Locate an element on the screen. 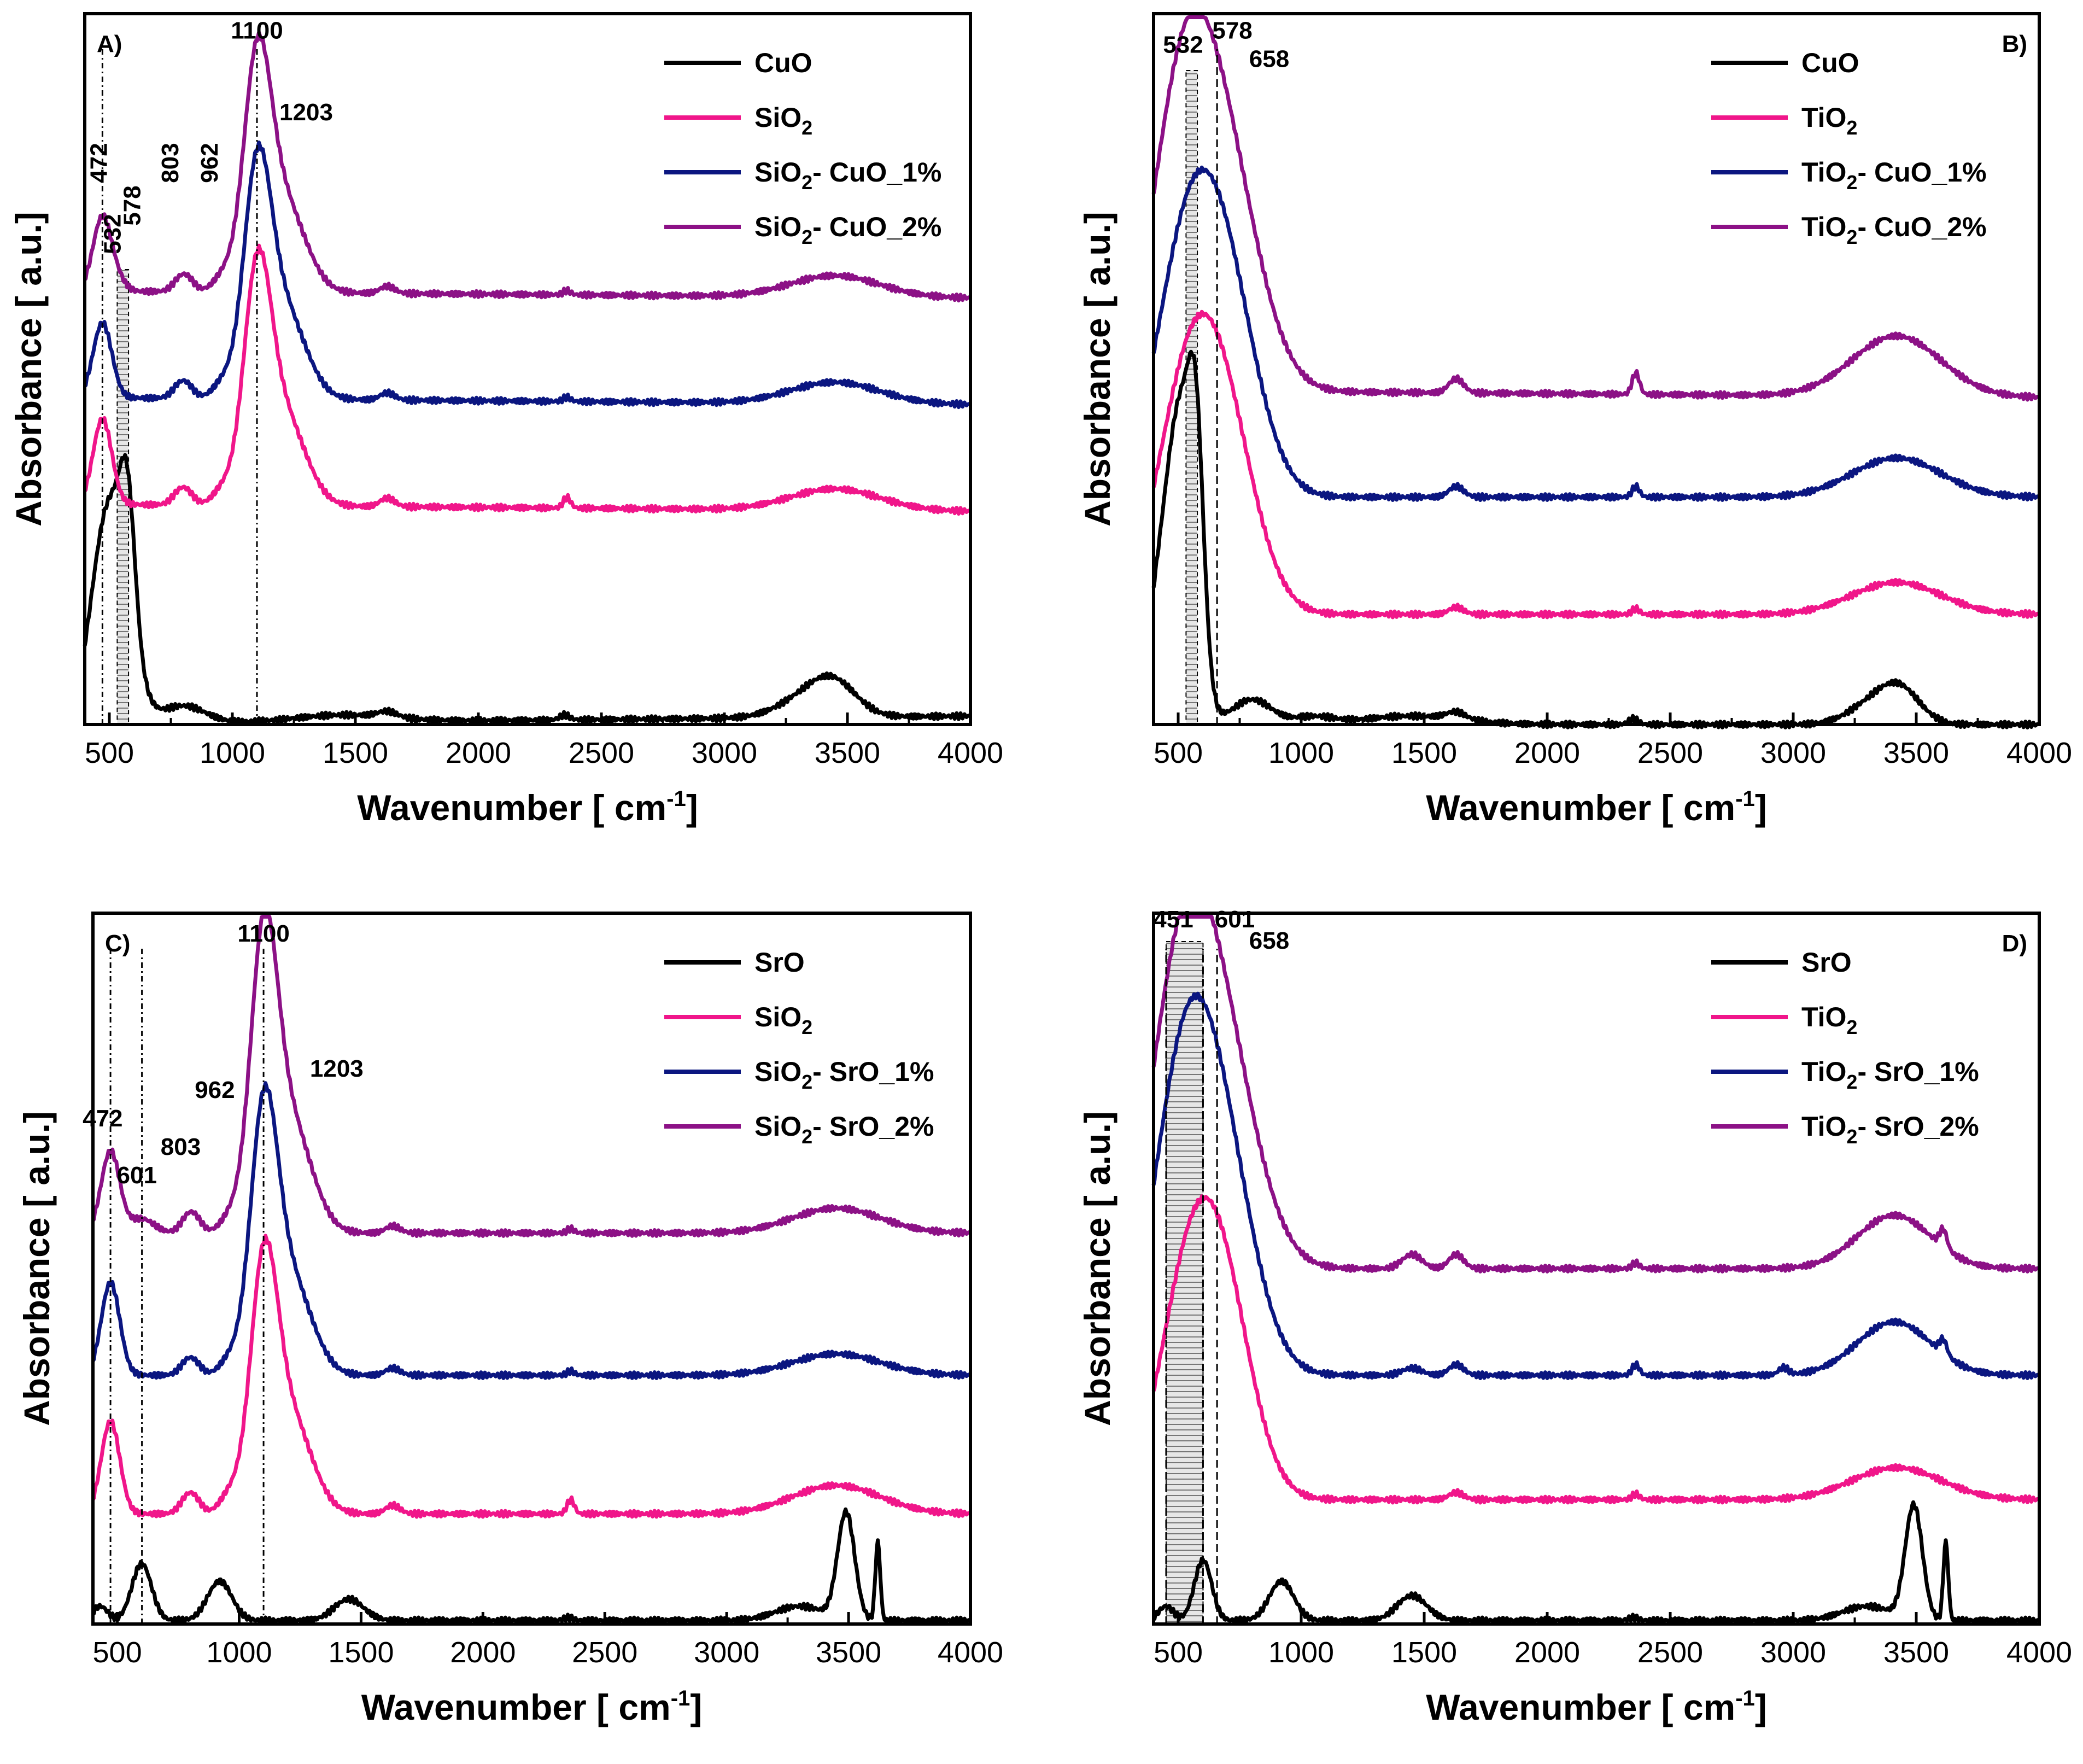  legend-entry: TiO2- CuO_1% is located at coordinates (1894, 175).